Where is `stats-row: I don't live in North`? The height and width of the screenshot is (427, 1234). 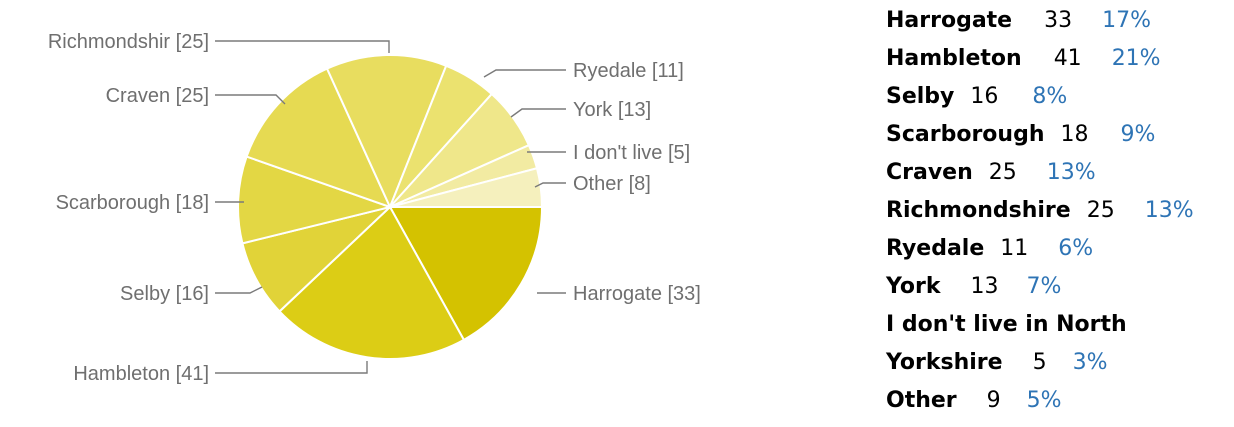
stats-row: I don't live in North is located at coordinates (1056, 325).